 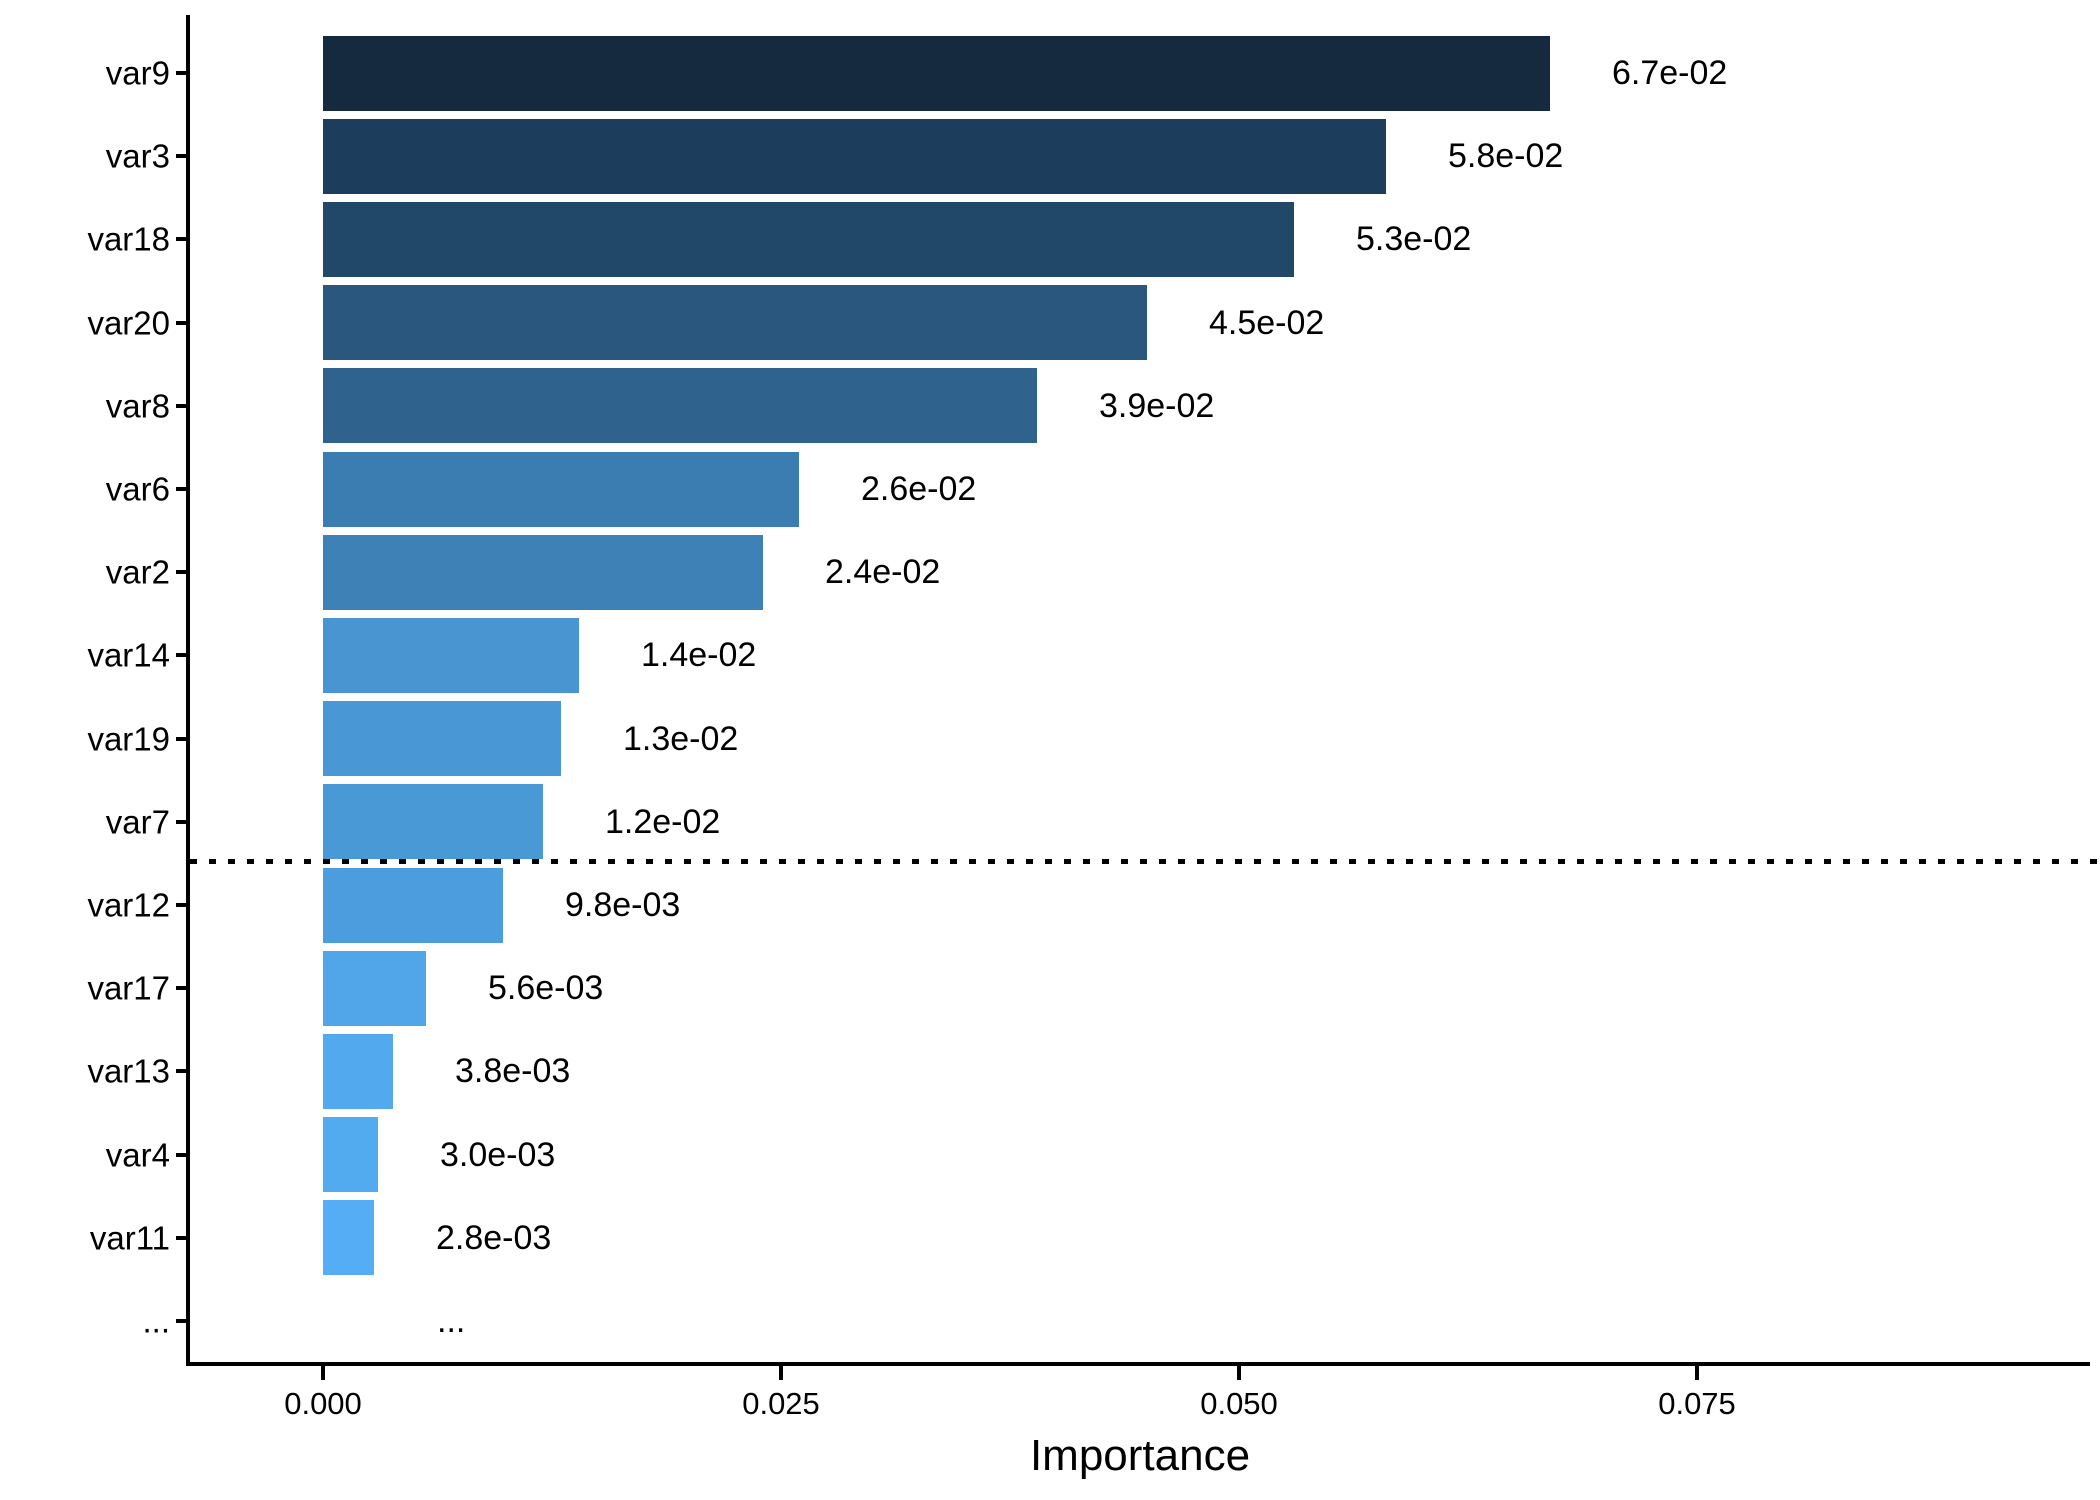 What do you see at coordinates (137, 156) in the screenshot?
I see `y-axis-label: var3` at bounding box center [137, 156].